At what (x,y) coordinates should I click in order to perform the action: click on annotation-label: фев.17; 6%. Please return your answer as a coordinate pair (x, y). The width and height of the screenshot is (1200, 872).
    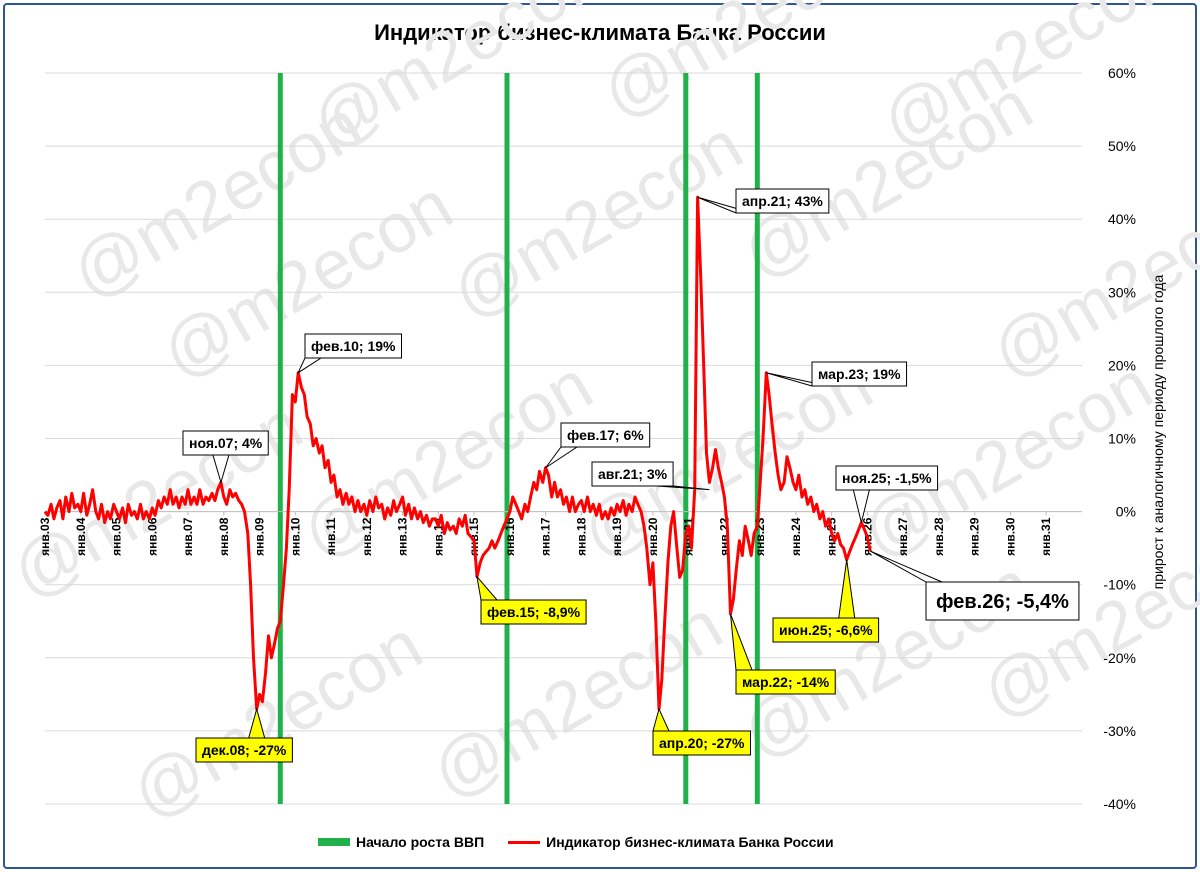
    Looking at the image, I should click on (605, 435).